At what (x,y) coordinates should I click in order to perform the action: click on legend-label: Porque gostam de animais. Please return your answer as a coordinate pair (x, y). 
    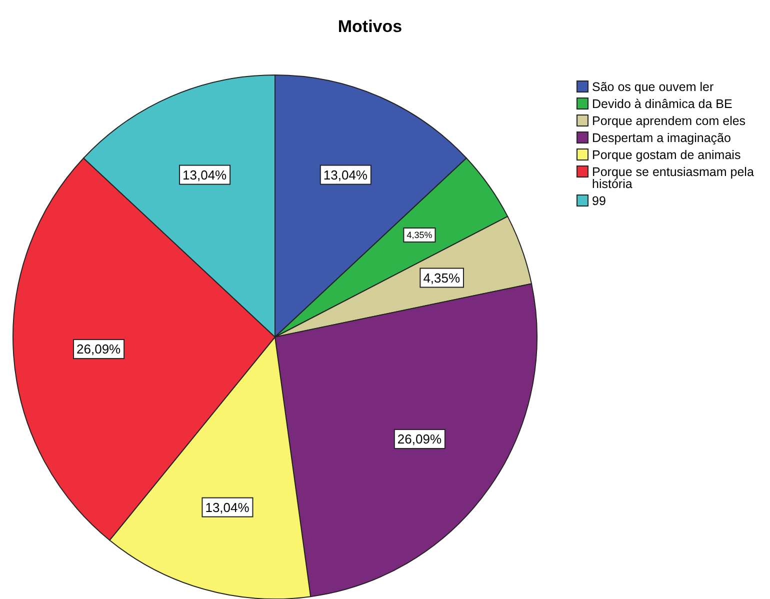
    Looking at the image, I should click on (666, 155).